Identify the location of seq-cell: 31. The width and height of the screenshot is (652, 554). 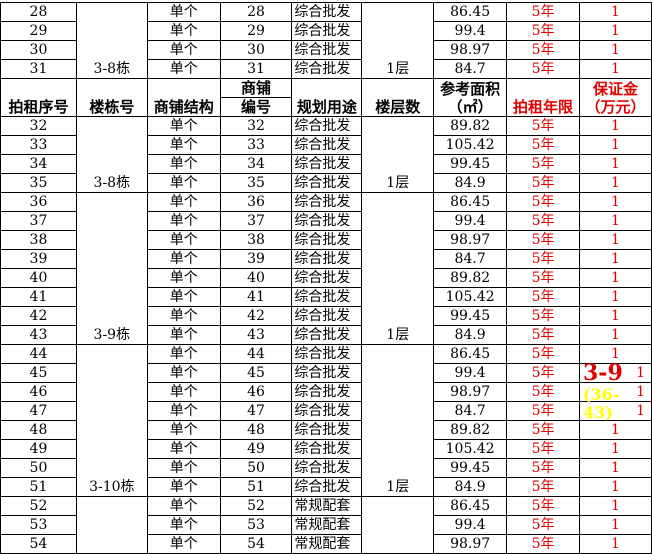
(38, 69).